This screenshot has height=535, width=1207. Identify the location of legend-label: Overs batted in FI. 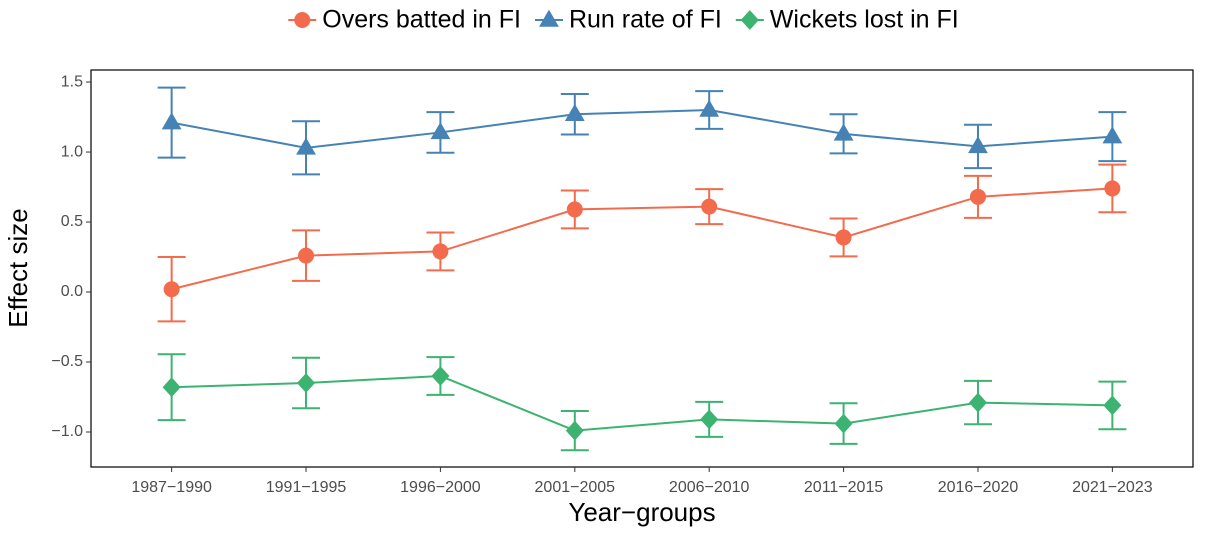
(421, 20).